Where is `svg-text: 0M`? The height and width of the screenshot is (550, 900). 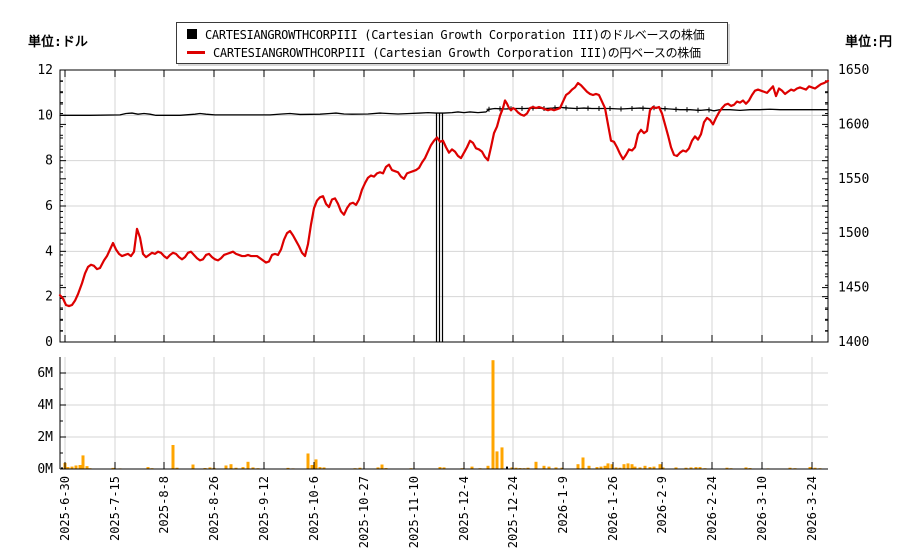
svg-text: 0M is located at coordinates (45, 469).